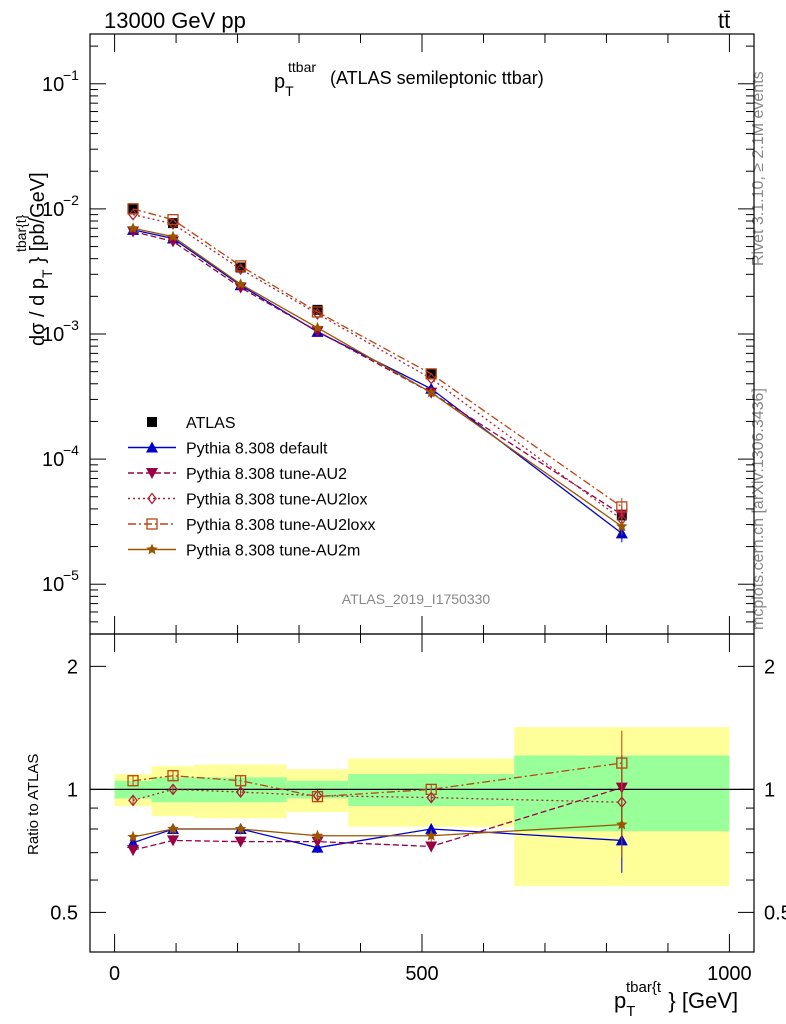 The height and width of the screenshot is (1024, 786). I want to click on legend-label: Pythia 8.308 tune-AU2lox, so click(276, 500).